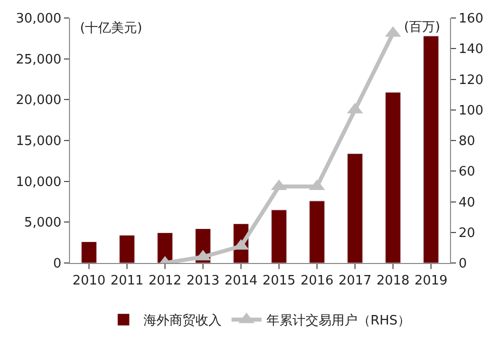  Describe the element at coordinates (165, 281) in the screenshot. I see `x-tick-label: 2012` at that location.